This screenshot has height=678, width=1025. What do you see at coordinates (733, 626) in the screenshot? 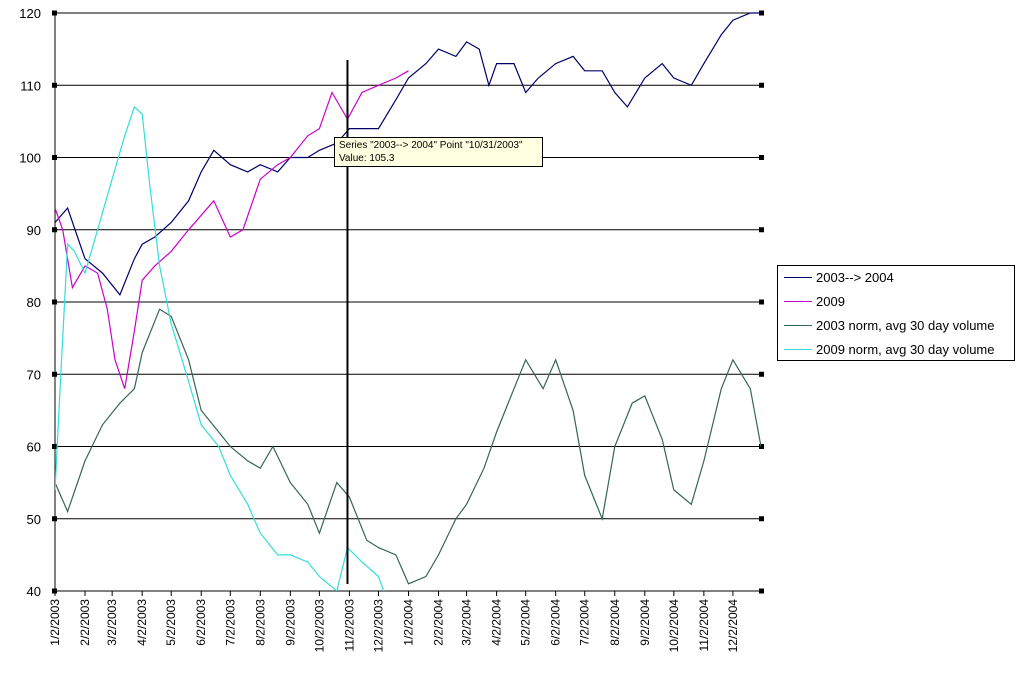
I see `x-tick-label: 12/2/2004` at bounding box center [733, 626].